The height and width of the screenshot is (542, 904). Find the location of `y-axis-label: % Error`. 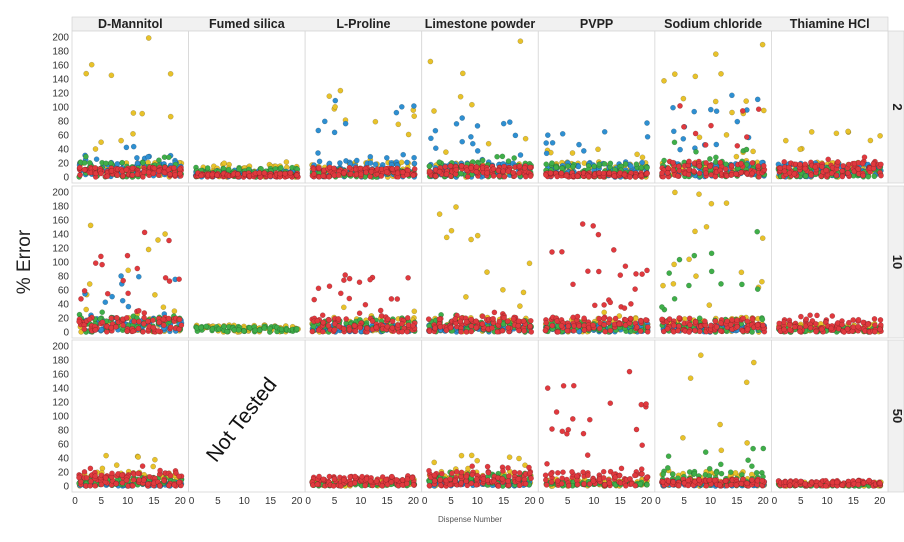

y-axis-label: % Error is located at coordinates (24, 261).